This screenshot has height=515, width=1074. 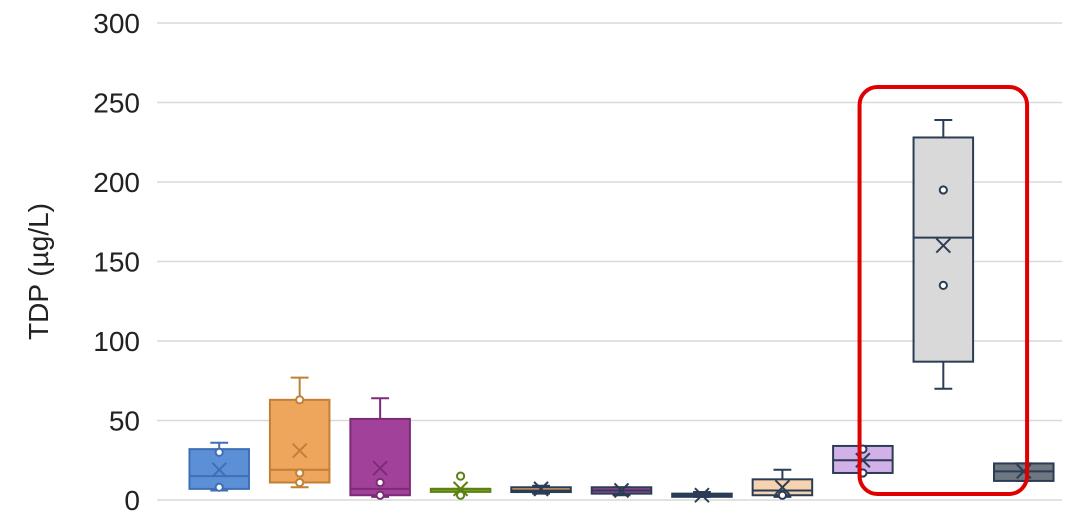 I want to click on y-tick-label: 100, so click(x=116, y=341).